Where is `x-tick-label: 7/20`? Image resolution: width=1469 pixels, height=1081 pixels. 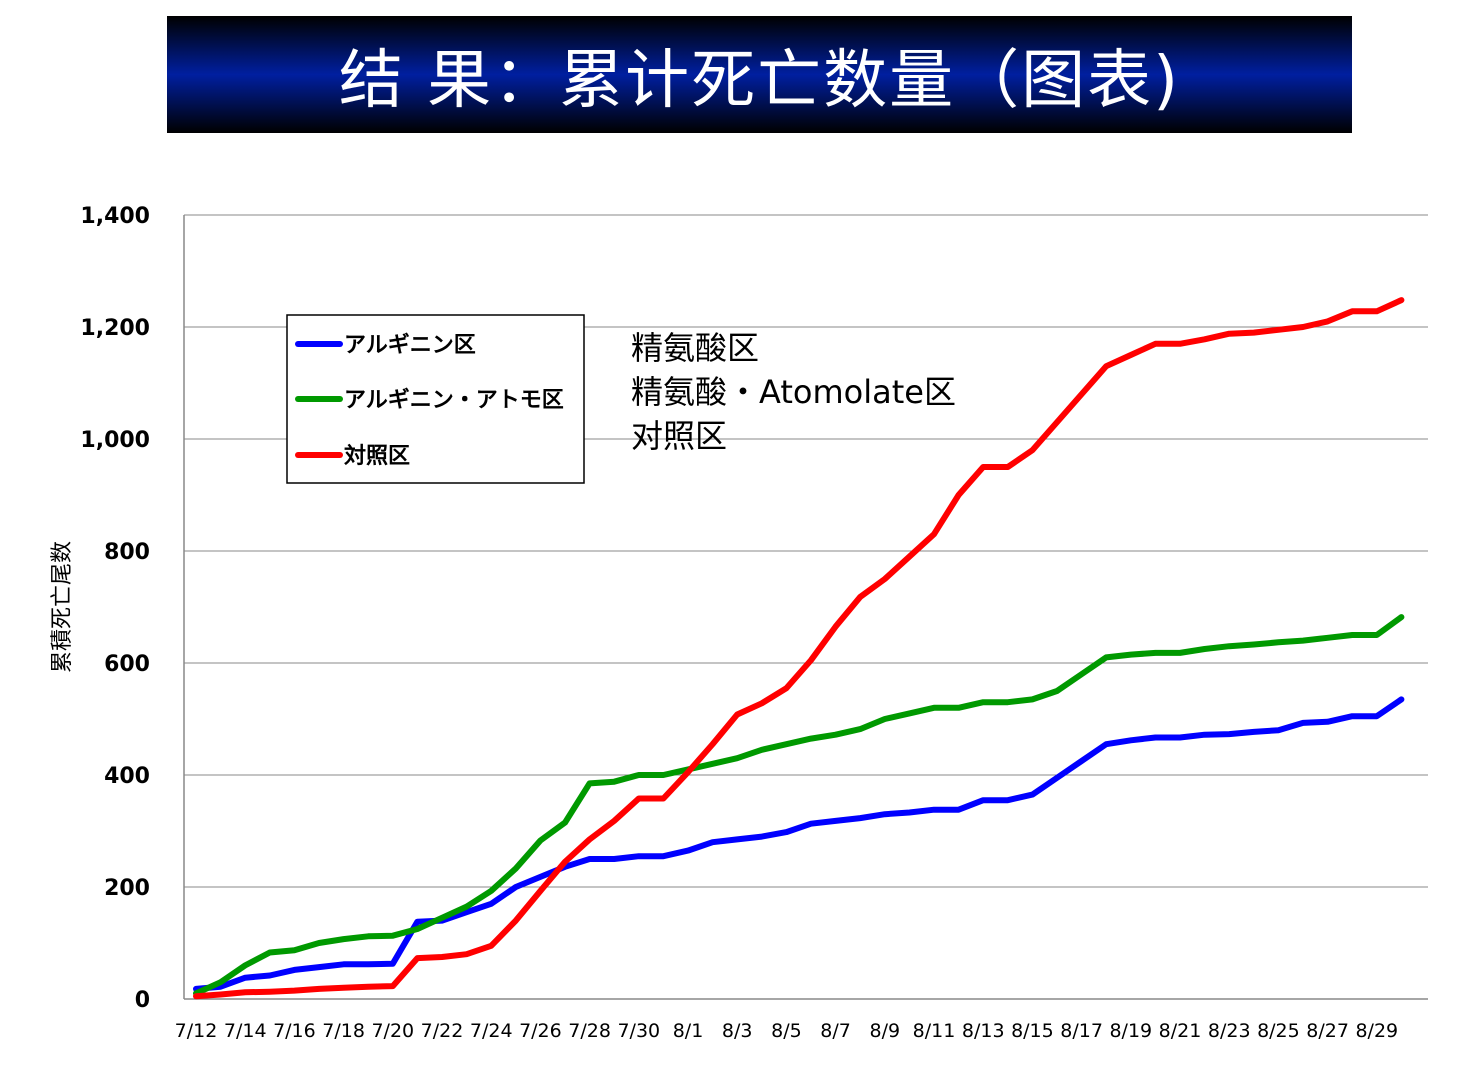 x-tick-label: 7/20 is located at coordinates (392, 1031).